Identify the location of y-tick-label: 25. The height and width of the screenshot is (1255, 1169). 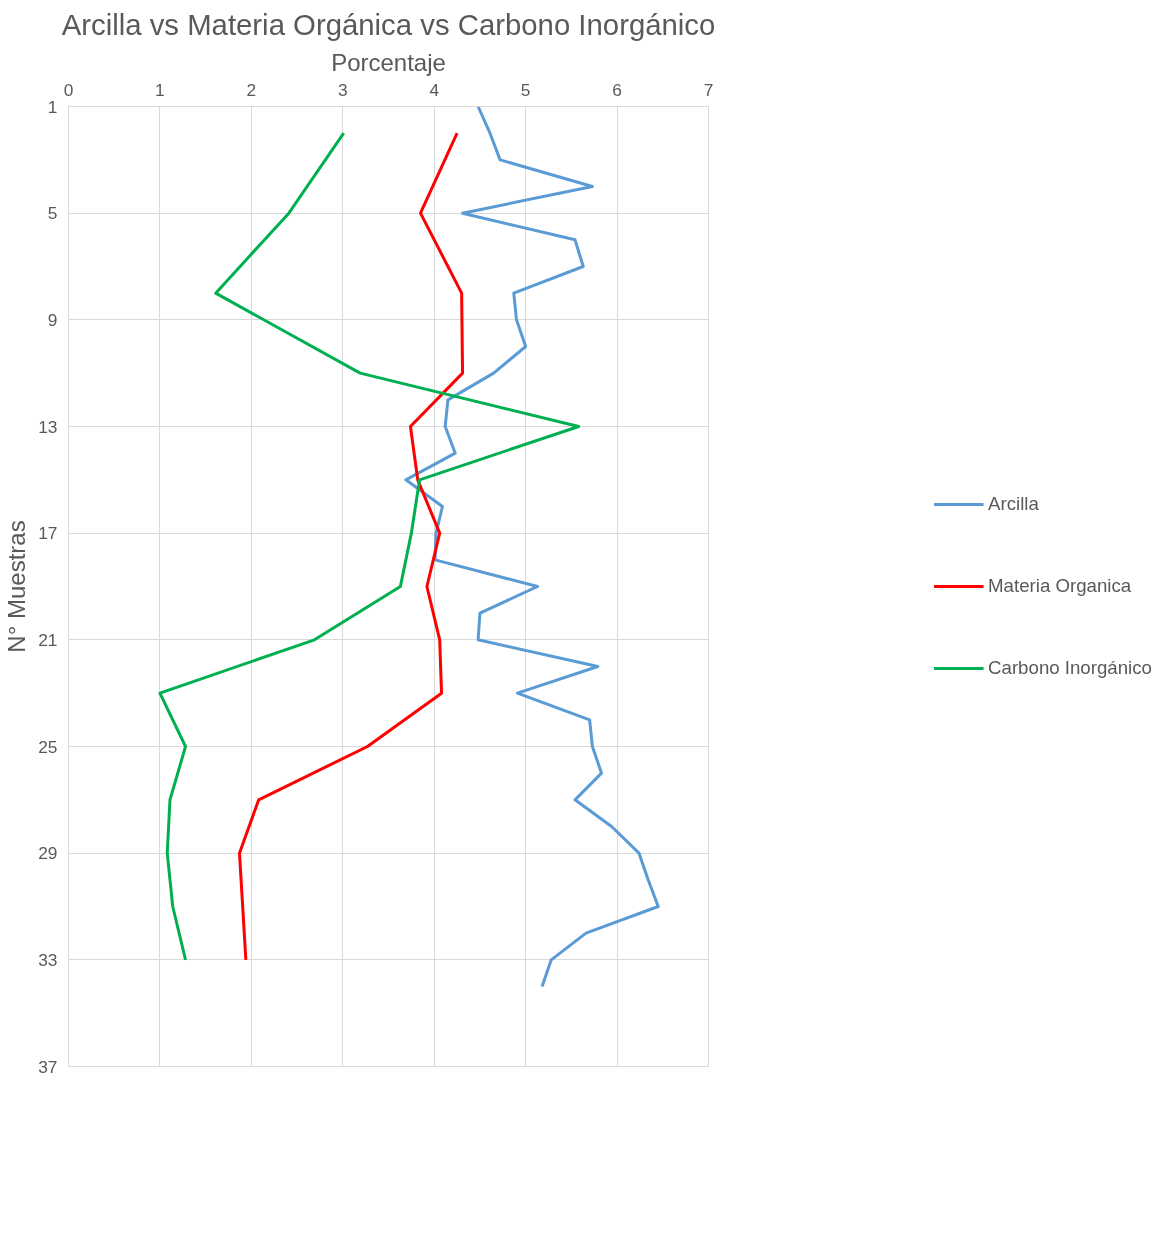
(48, 746).